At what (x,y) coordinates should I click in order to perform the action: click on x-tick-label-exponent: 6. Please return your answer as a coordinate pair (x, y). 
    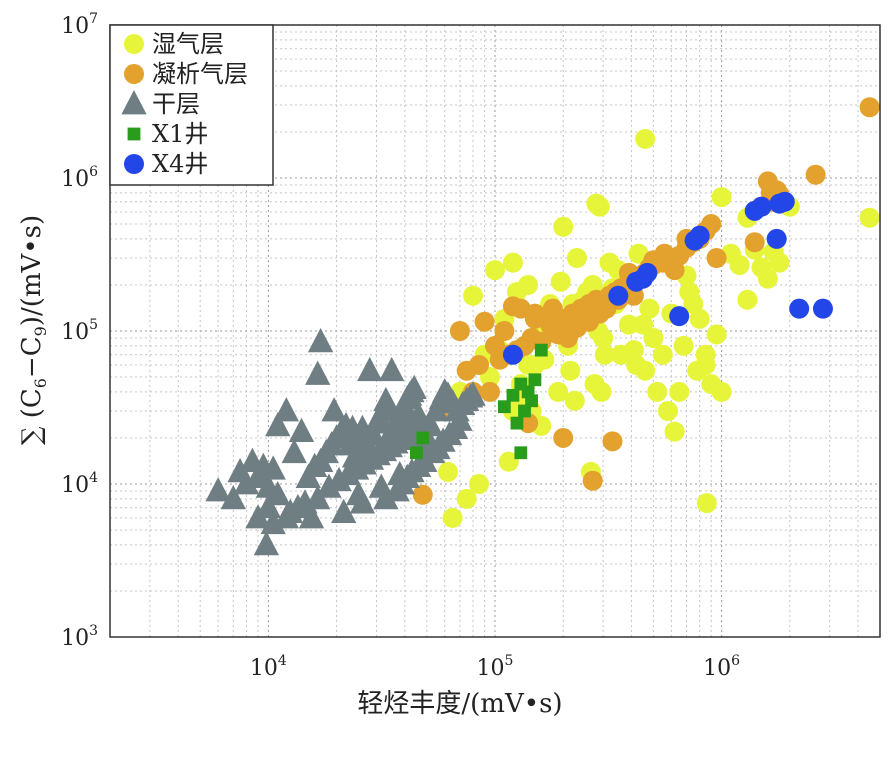
    Looking at the image, I should click on (735, 661).